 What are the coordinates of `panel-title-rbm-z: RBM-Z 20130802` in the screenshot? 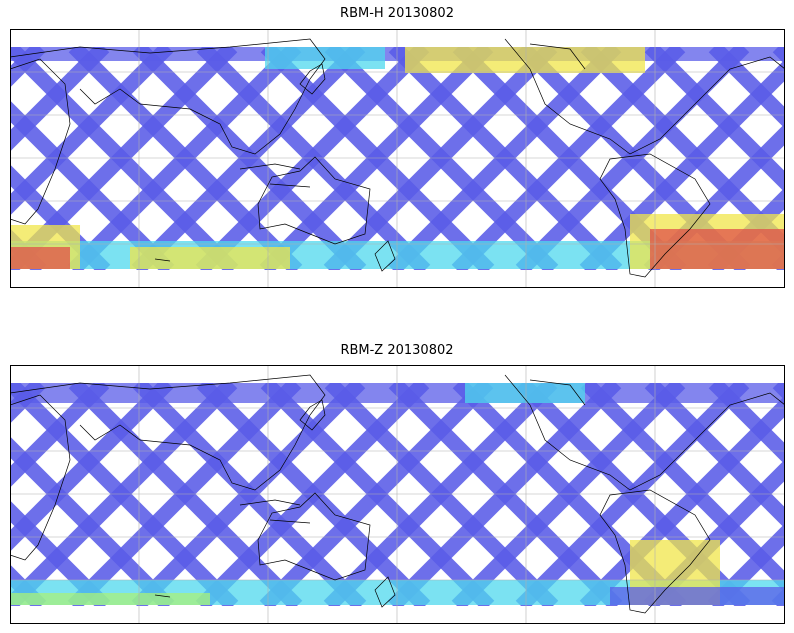 It's located at (397, 350).